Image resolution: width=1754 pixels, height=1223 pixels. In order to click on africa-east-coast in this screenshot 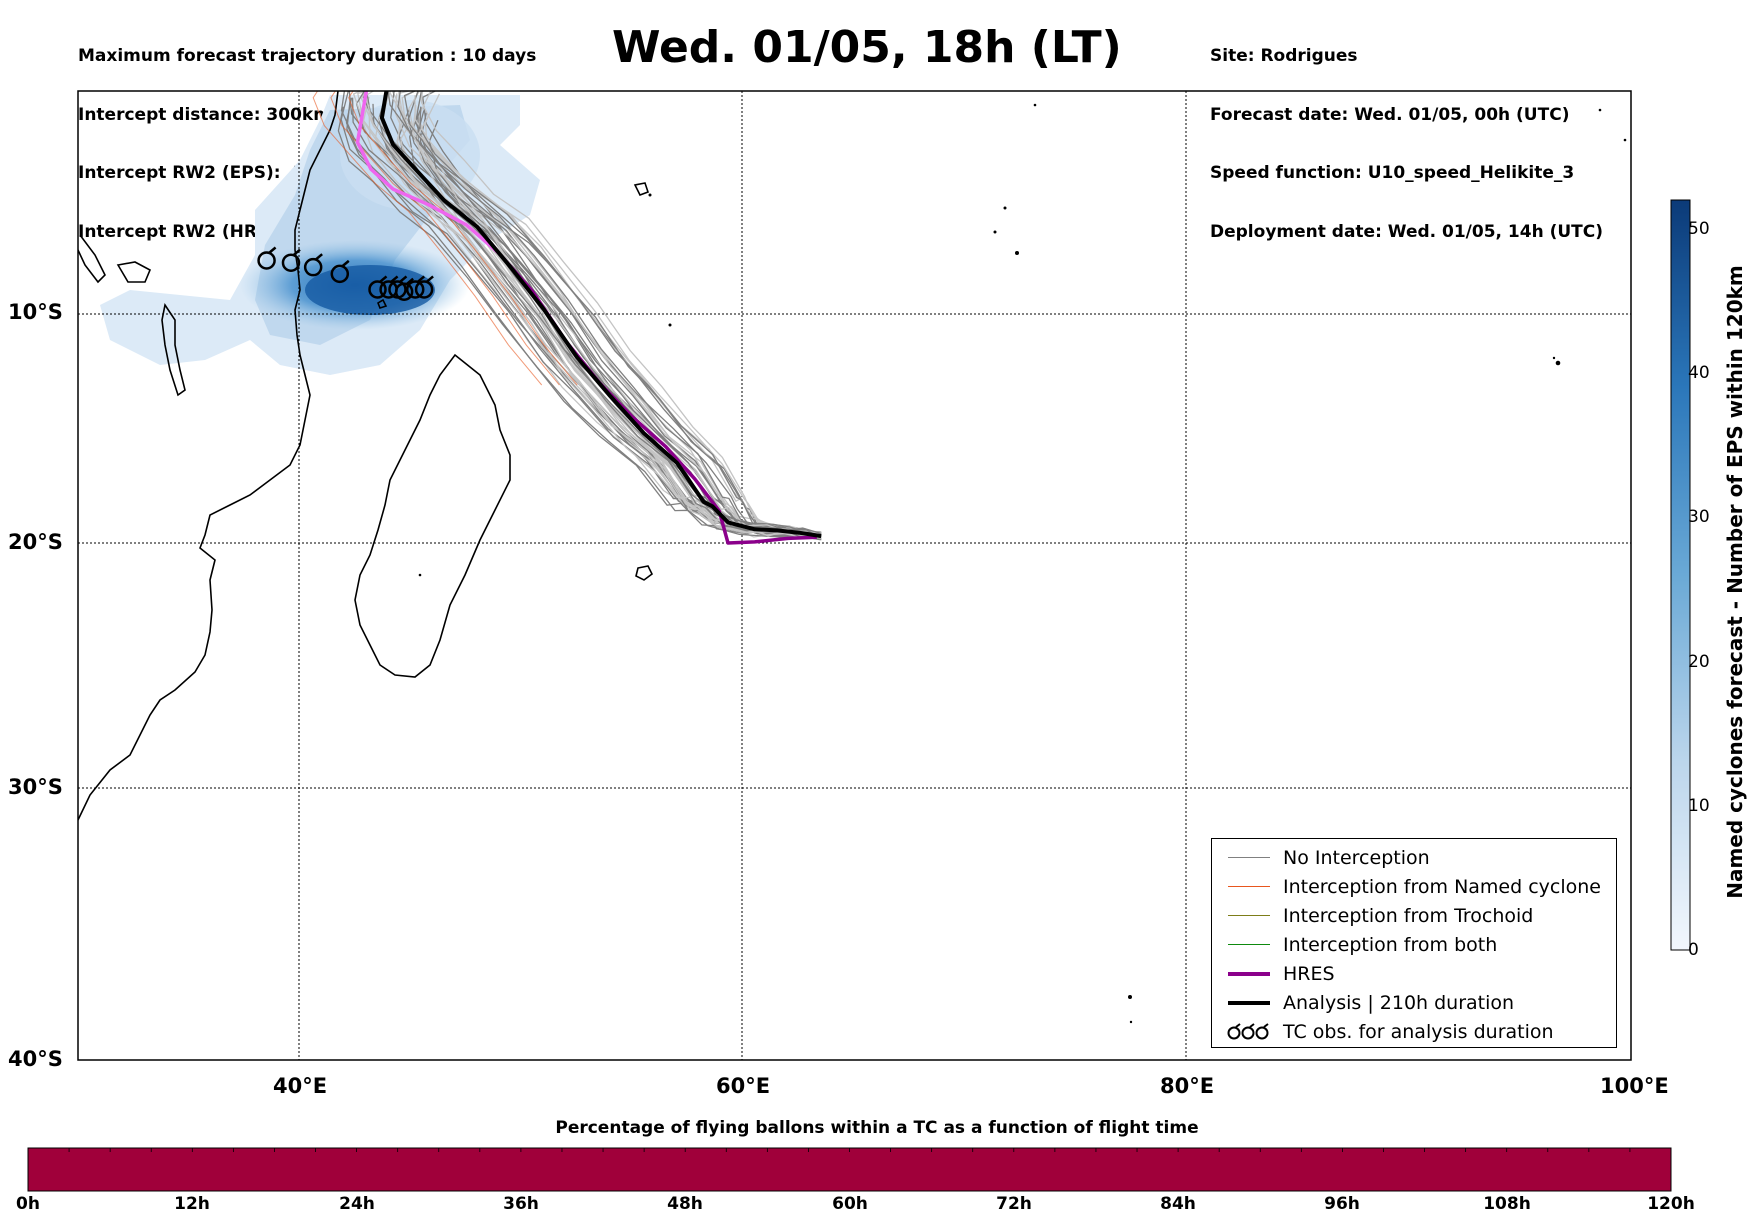, I will do `click(208, 456)`.